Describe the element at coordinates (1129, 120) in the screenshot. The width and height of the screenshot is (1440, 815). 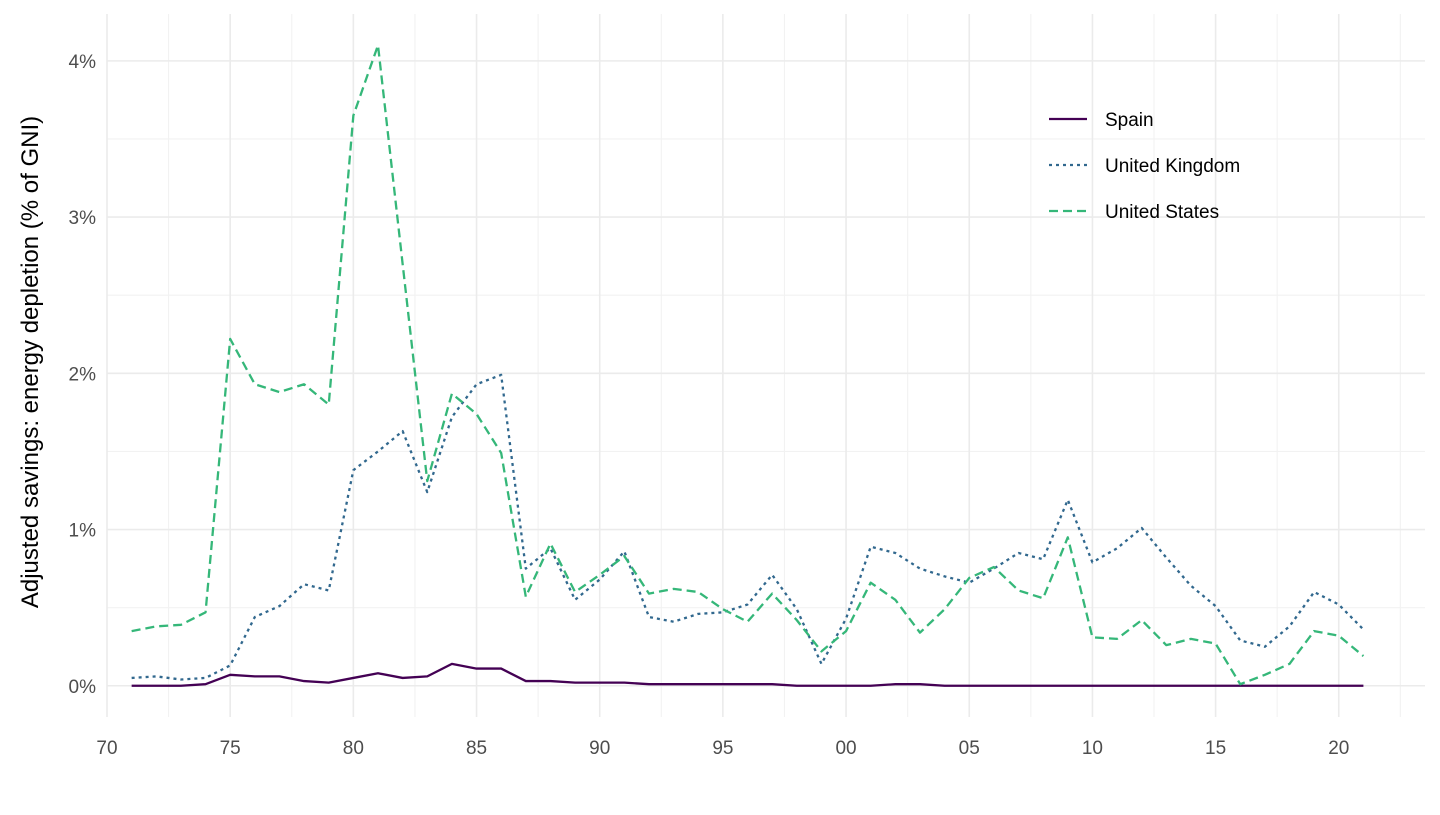
I see `legend-label-spain: Spain` at that location.